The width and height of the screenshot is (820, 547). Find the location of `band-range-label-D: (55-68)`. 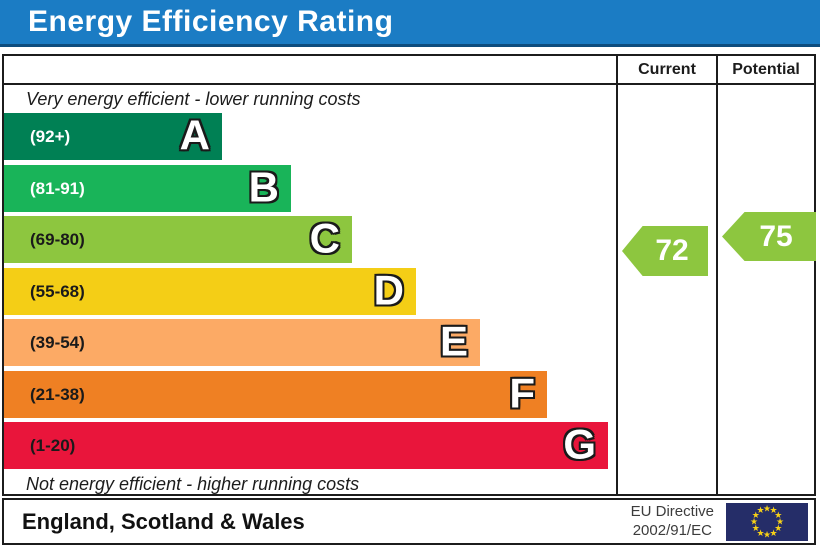

band-range-label-D: (55-68) is located at coordinates (57, 291).